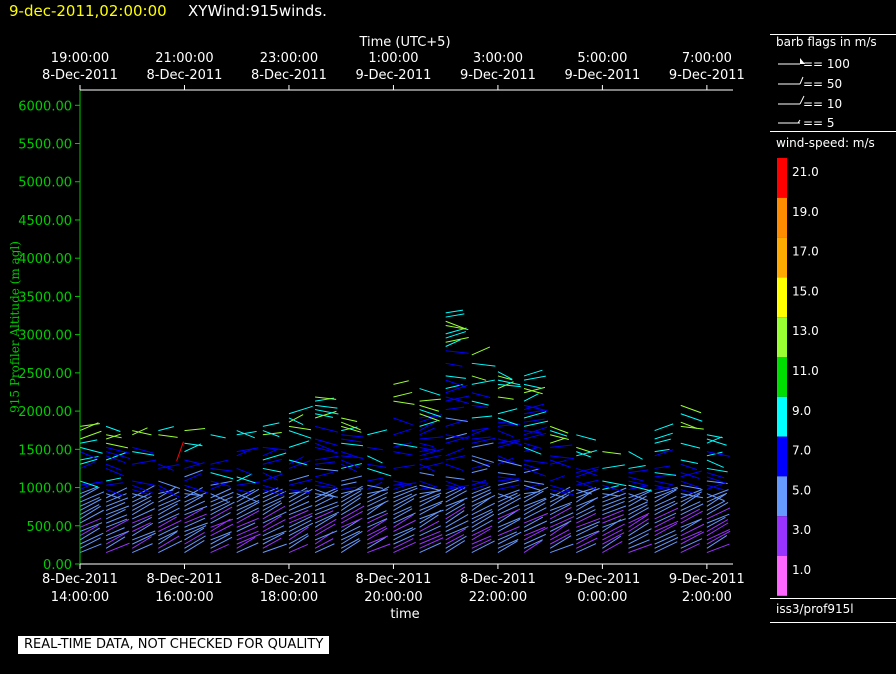  What do you see at coordinates (707, 58) in the screenshot?
I see `top-tick-time: 7:00:00` at bounding box center [707, 58].